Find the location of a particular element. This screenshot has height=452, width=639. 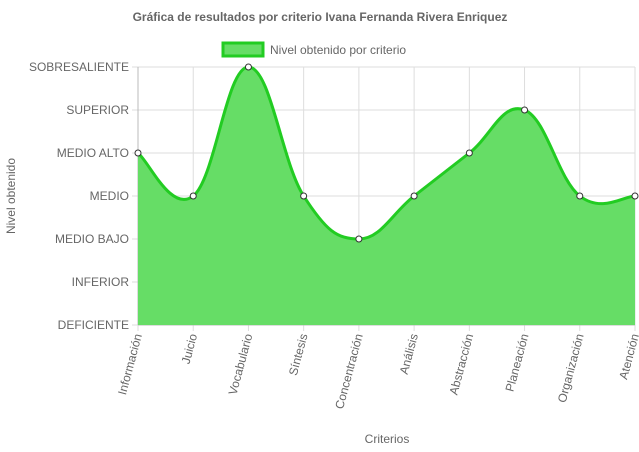

x-tick-label: Análisis is located at coordinates (409, 354).